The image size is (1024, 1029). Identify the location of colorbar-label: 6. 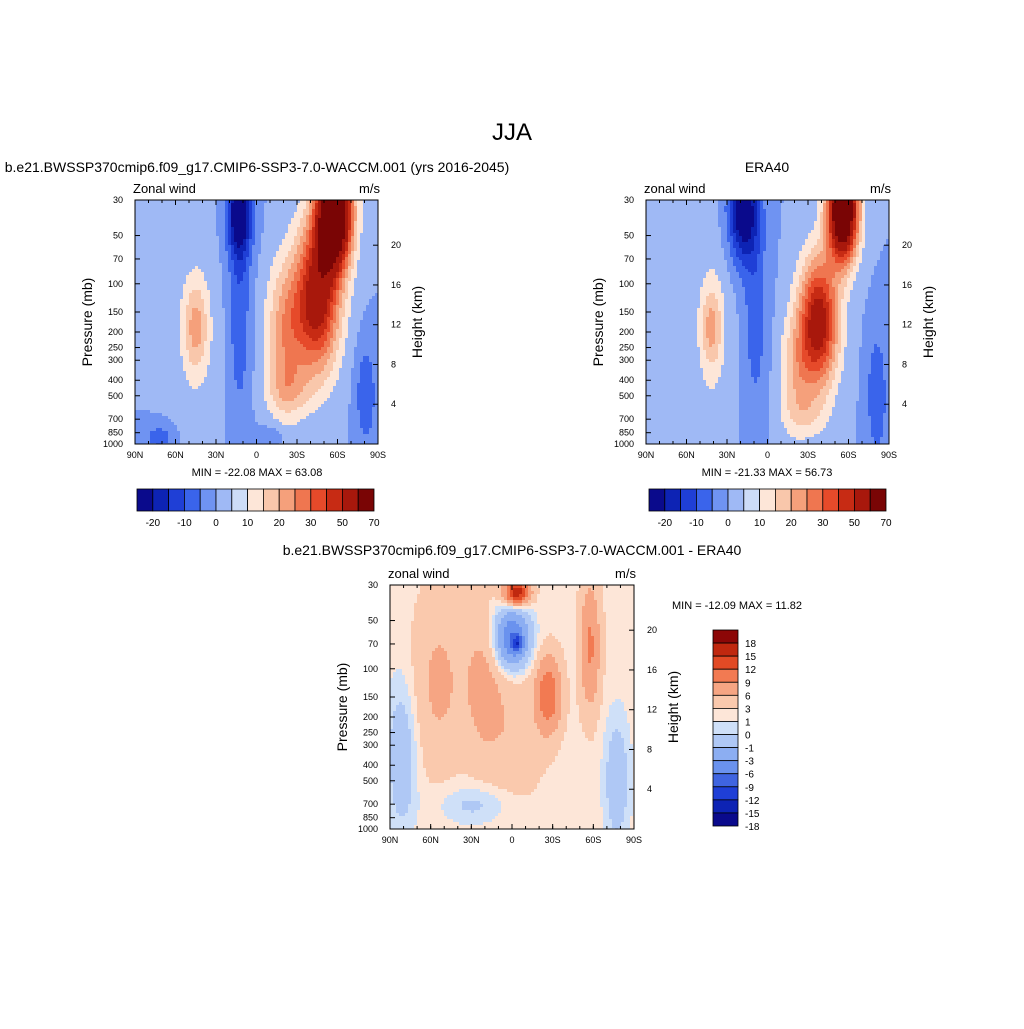
(748, 696).